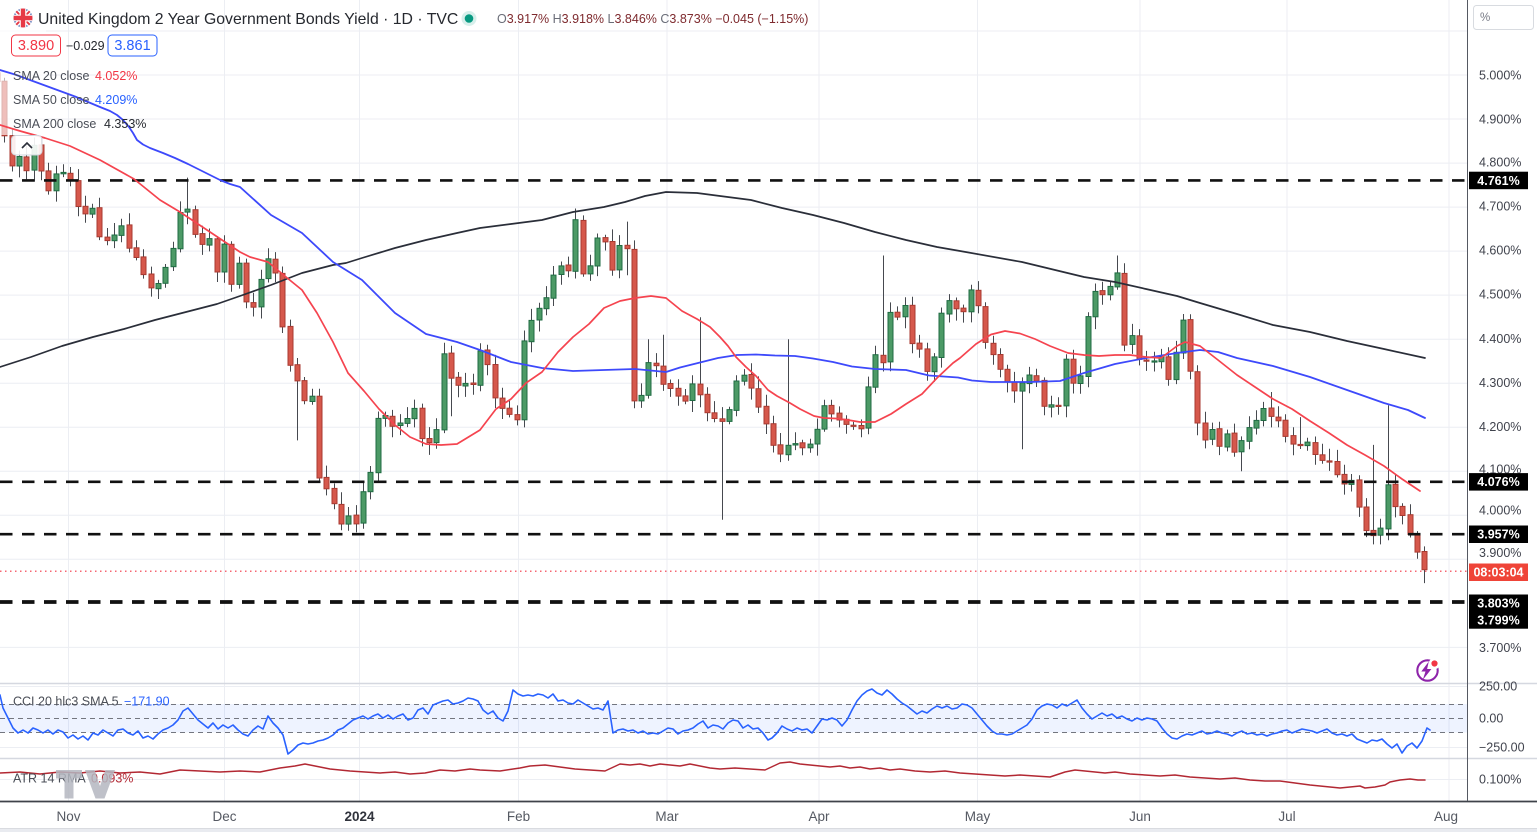 This screenshot has height=837, width=1537. I want to click on svg-text: −0.029, so click(85, 46).